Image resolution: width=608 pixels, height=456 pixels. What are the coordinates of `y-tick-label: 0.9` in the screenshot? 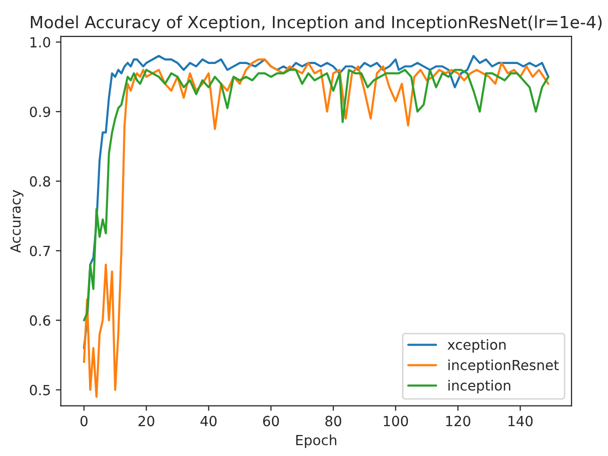 It's located at (40, 112).